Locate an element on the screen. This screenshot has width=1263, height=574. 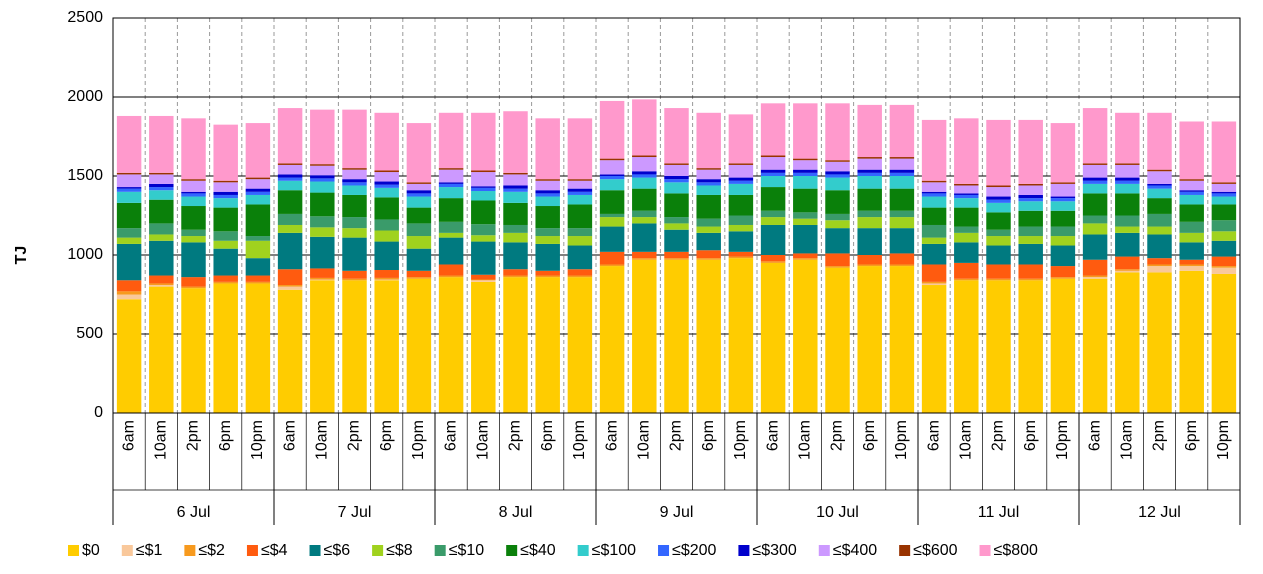
legend-label: ≤$10 is located at coordinates (467, 550).